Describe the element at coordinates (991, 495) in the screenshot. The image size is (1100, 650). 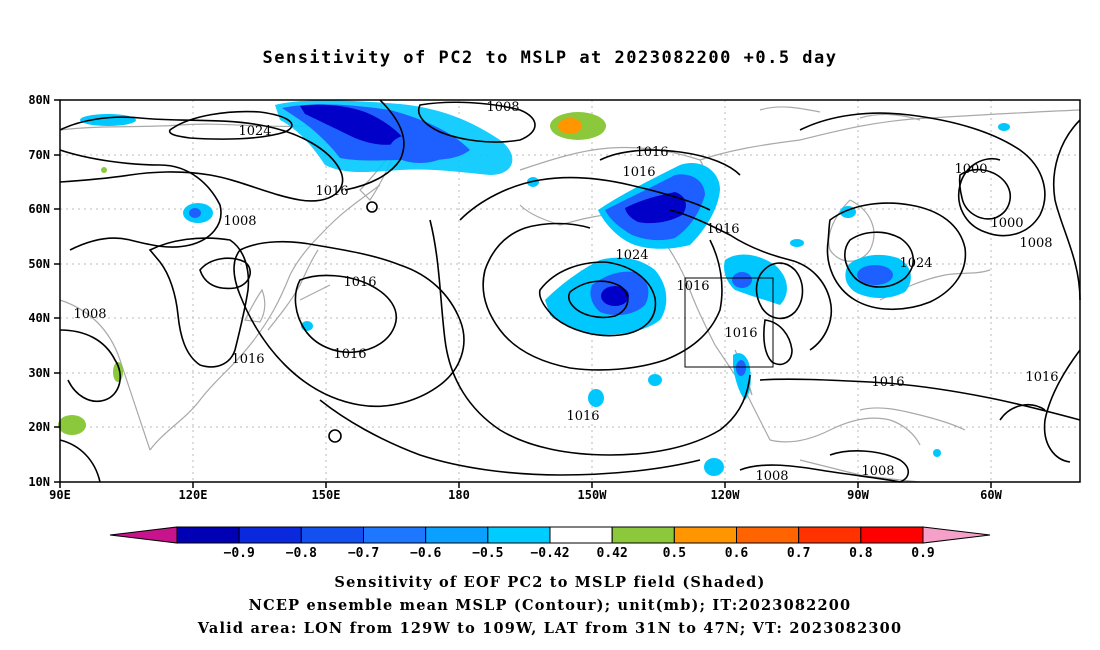
I see `lon-label: 60W` at that location.